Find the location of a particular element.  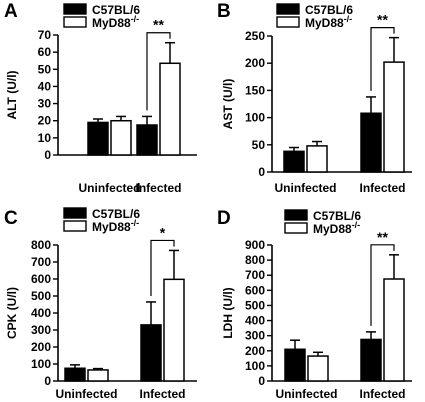

y-axis-label: CPK (U/l) is located at coordinates (12, 313).